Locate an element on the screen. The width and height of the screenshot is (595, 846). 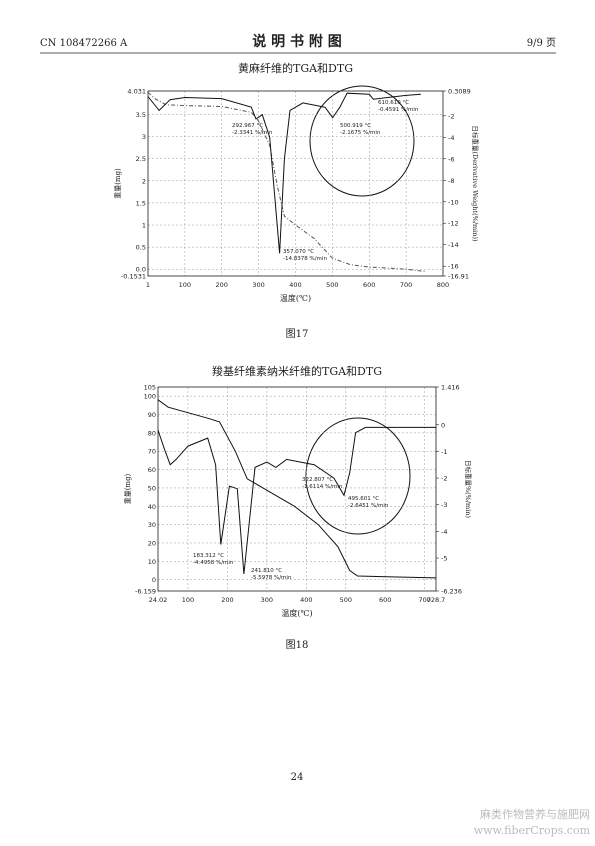
y-tick-label: 100 is located at coordinates (150, 397).